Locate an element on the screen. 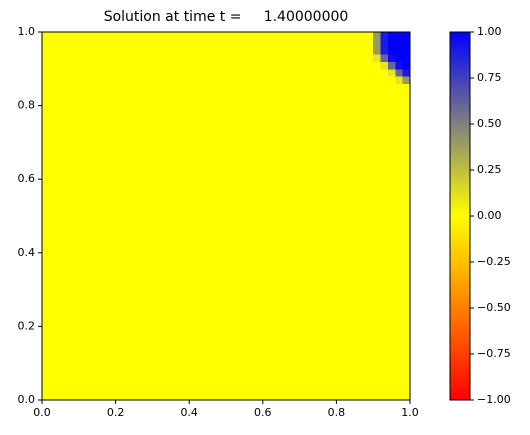 The height and width of the screenshot is (435, 530). x-tick-label: 0.2 is located at coordinates (116, 412).